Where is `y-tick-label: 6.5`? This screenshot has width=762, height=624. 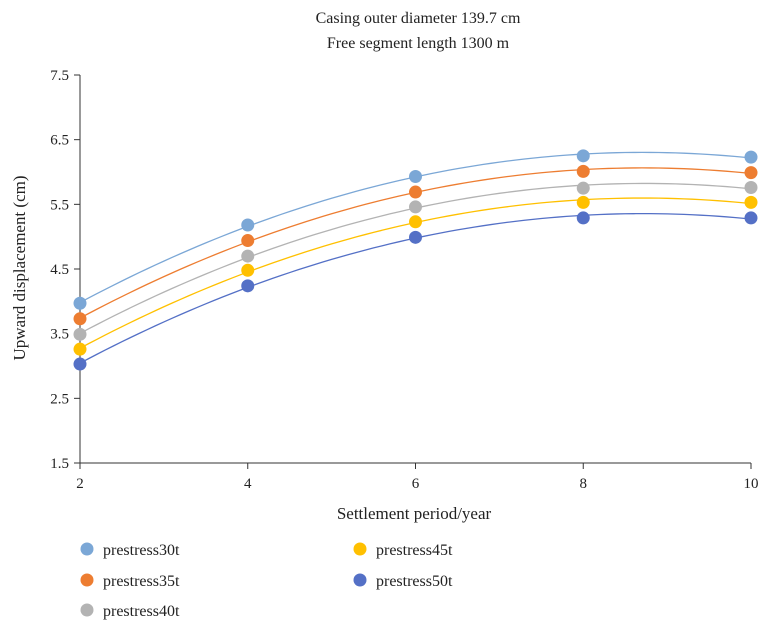 y-tick-label: 6.5 is located at coordinates (59, 141).